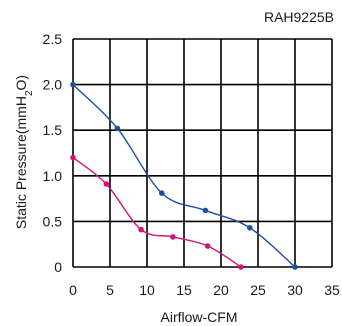  Describe the element at coordinates (110, 290) in the screenshot. I see `x-tick-label: 5` at that location.